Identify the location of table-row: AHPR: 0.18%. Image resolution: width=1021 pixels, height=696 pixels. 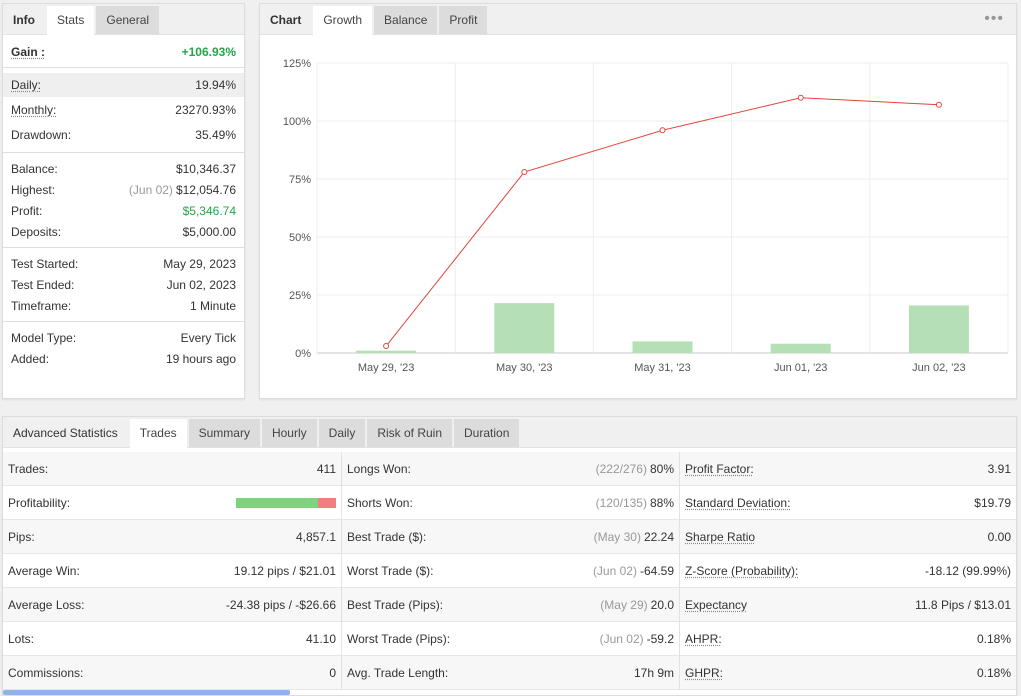
(848, 639).